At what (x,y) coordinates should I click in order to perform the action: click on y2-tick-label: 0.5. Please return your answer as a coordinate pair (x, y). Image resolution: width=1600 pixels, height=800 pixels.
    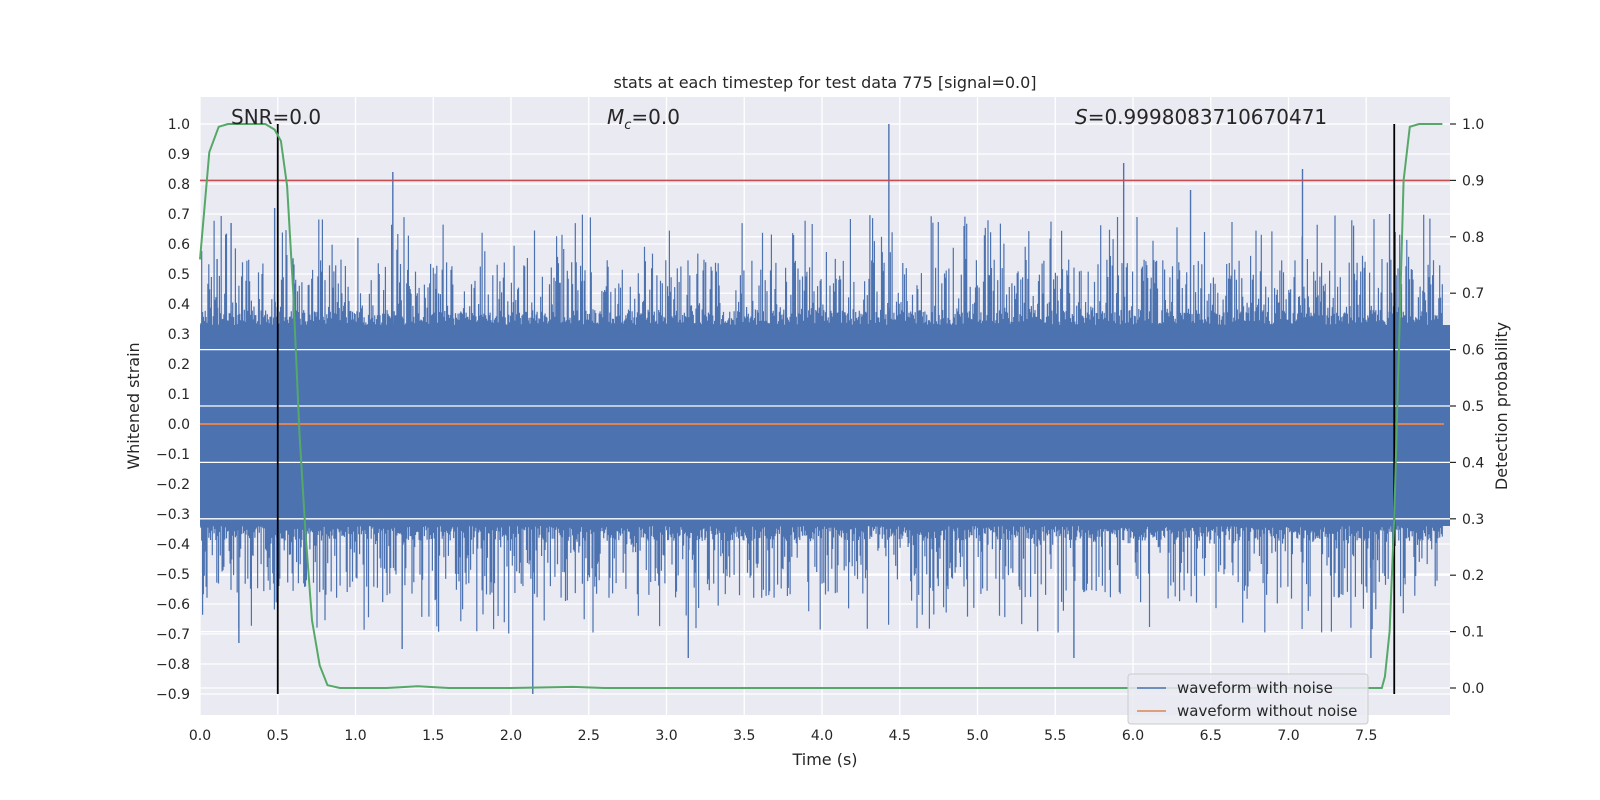
    Looking at the image, I should click on (1473, 407).